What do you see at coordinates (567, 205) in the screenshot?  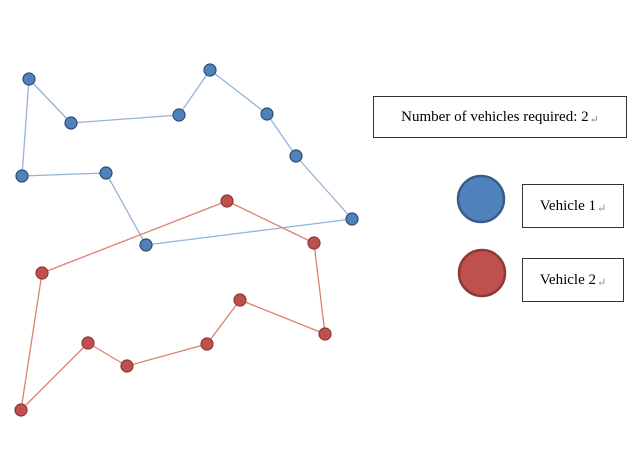 I see `legend-text-vehicle-1: Vehicle 1` at bounding box center [567, 205].